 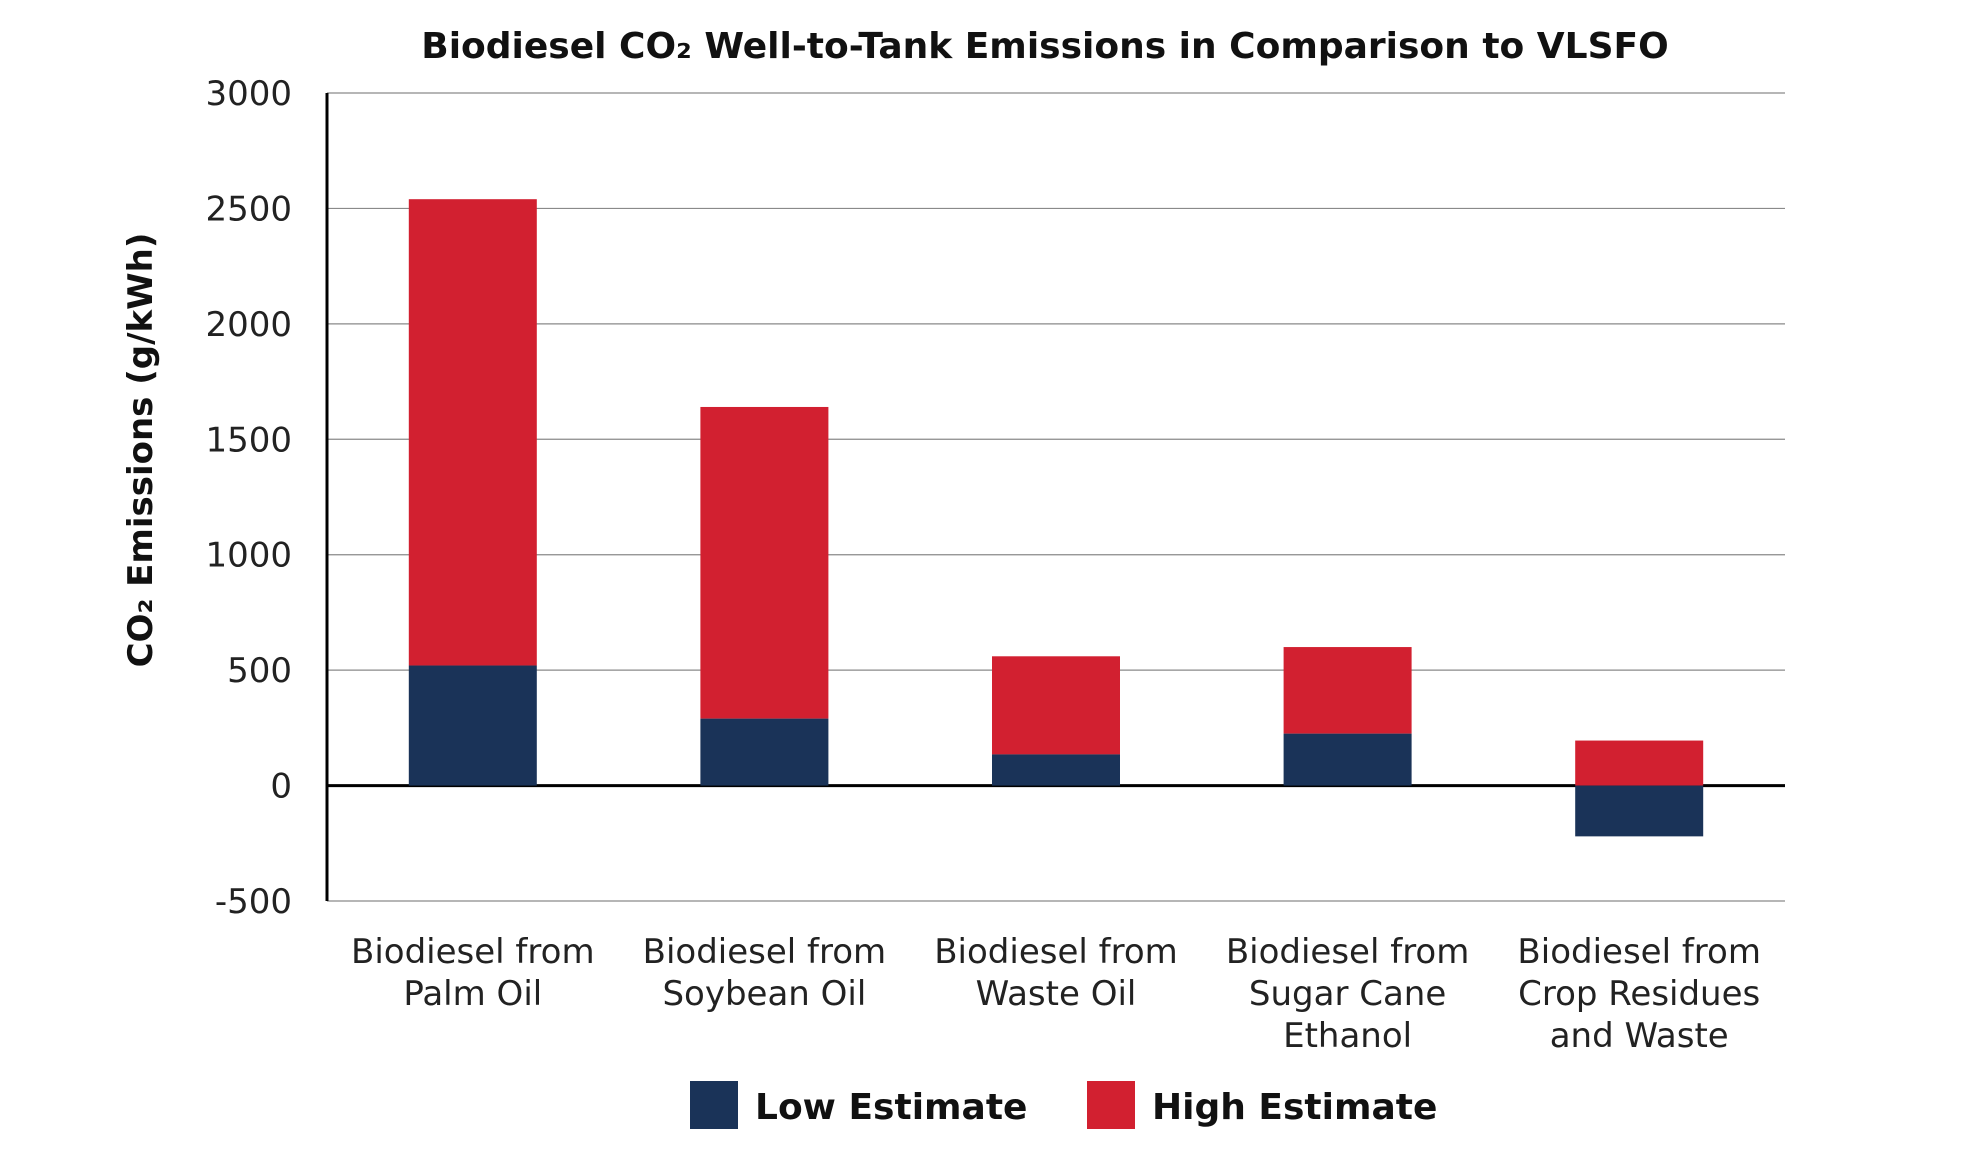 What do you see at coordinates (1056, 994) in the screenshot?
I see `x-tick-label-line: Waste Oil` at bounding box center [1056, 994].